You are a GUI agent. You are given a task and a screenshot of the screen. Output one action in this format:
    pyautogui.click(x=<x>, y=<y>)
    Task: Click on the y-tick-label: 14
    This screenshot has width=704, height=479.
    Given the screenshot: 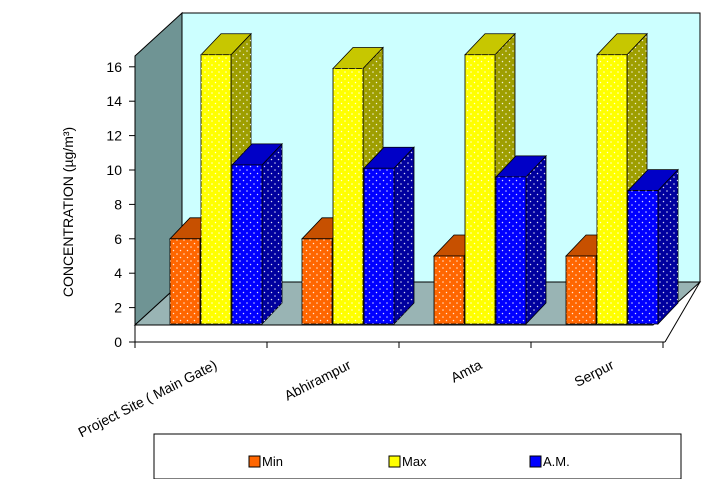 What is the action you would take?
    pyautogui.click(x=114, y=101)
    